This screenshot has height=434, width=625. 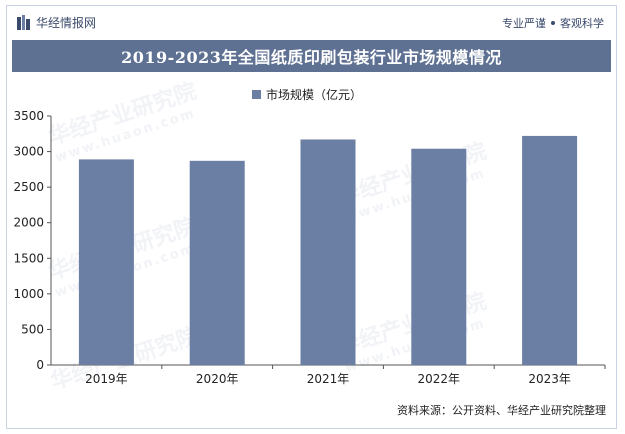 I want to click on y-tick-label: 500, so click(x=32, y=329).